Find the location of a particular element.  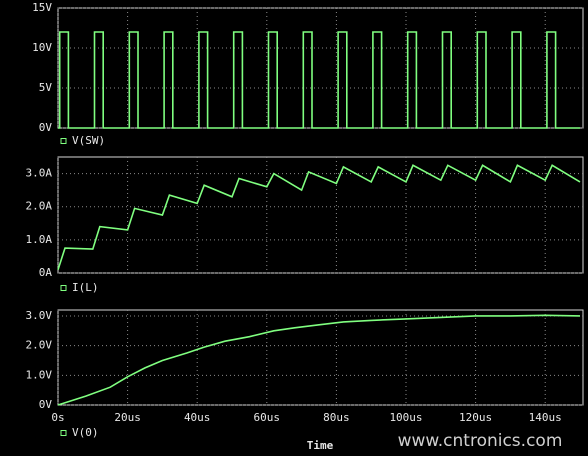

x-tick-label: 0s is located at coordinates (57, 417).